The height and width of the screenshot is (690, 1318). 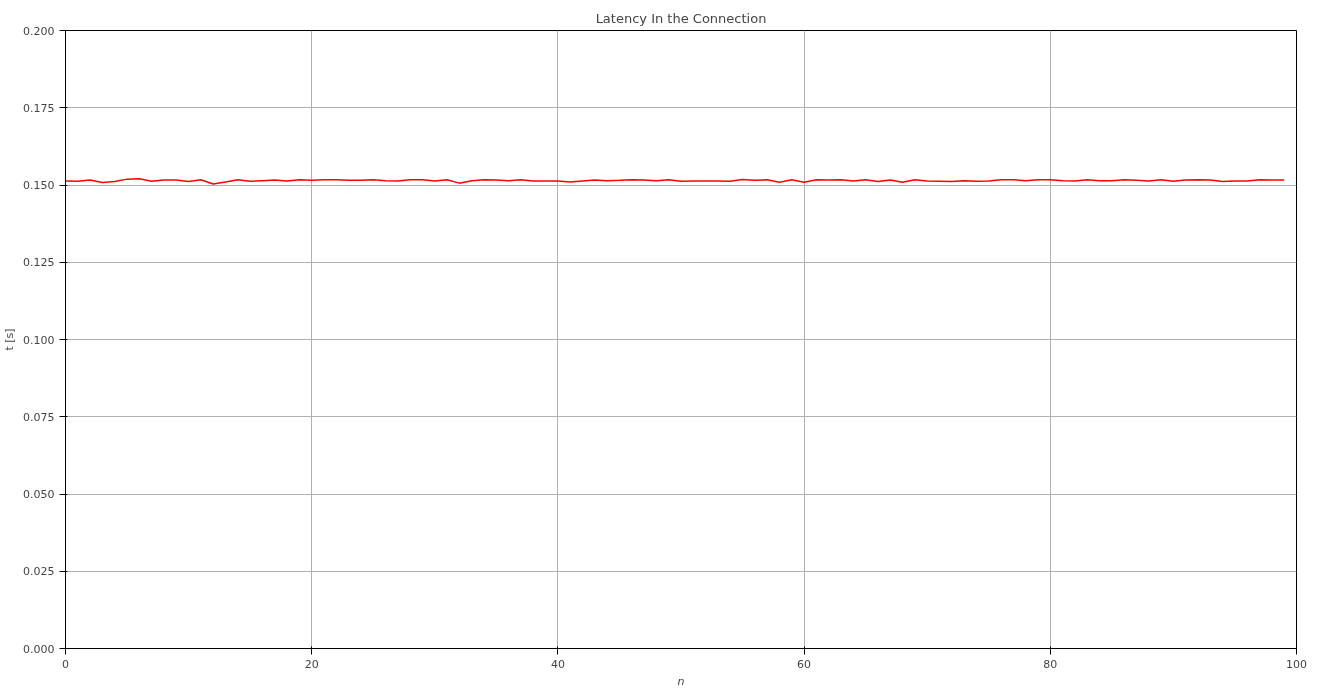 What do you see at coordinates (39, 417) in the screenshot?
I see `y-tick-label: 0.075` at bounding box center [39, 417].